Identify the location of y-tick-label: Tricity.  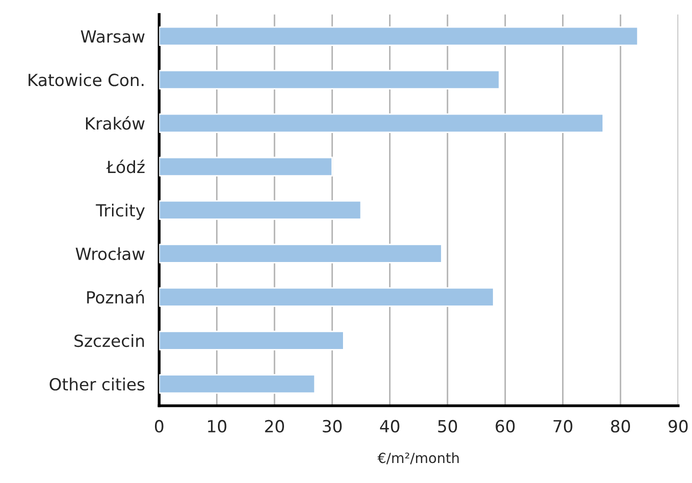
(120, 212).